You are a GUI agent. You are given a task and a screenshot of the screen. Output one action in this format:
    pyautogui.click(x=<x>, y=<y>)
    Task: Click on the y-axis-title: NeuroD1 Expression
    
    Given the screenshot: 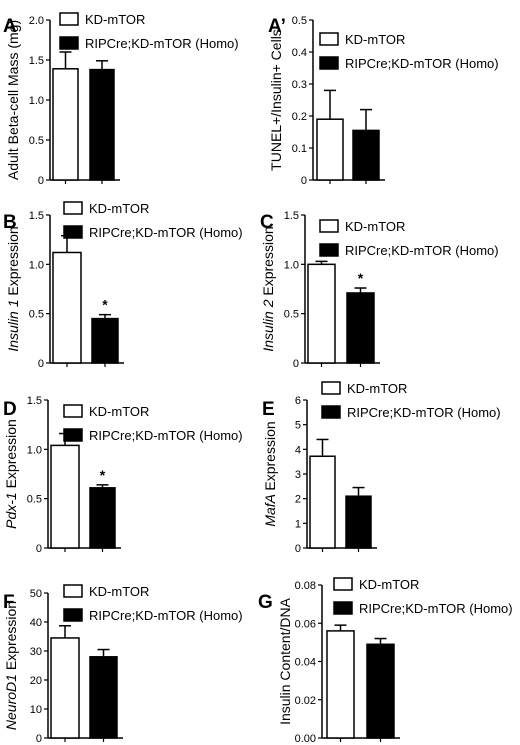 What is the action you would take?
    pyautogui.click(x=11, y=665)
    